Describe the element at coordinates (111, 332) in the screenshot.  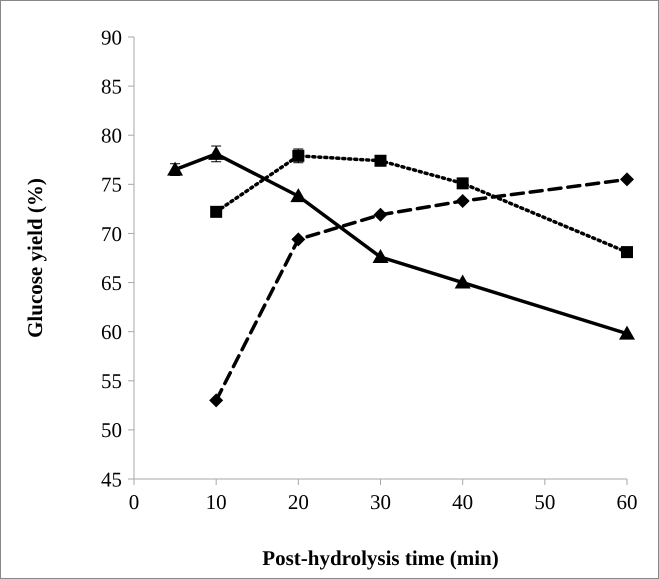
I see `y-tick-label: 60` at that location.